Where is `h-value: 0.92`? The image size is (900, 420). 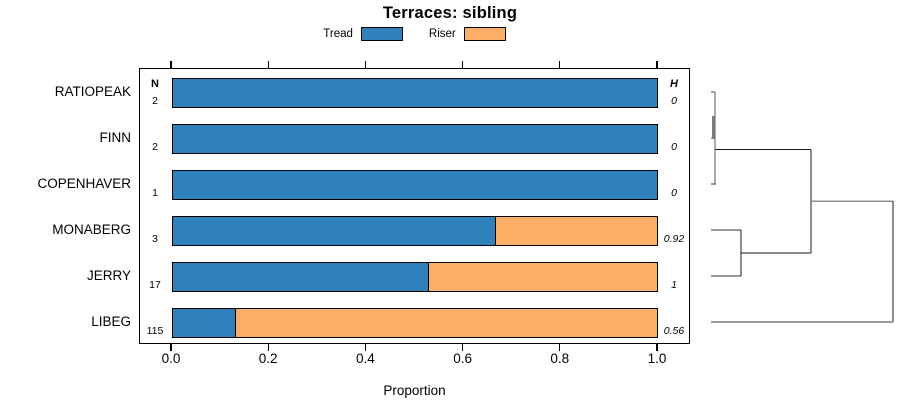
h-value: 0.92 is located at coordinates (674, 239).